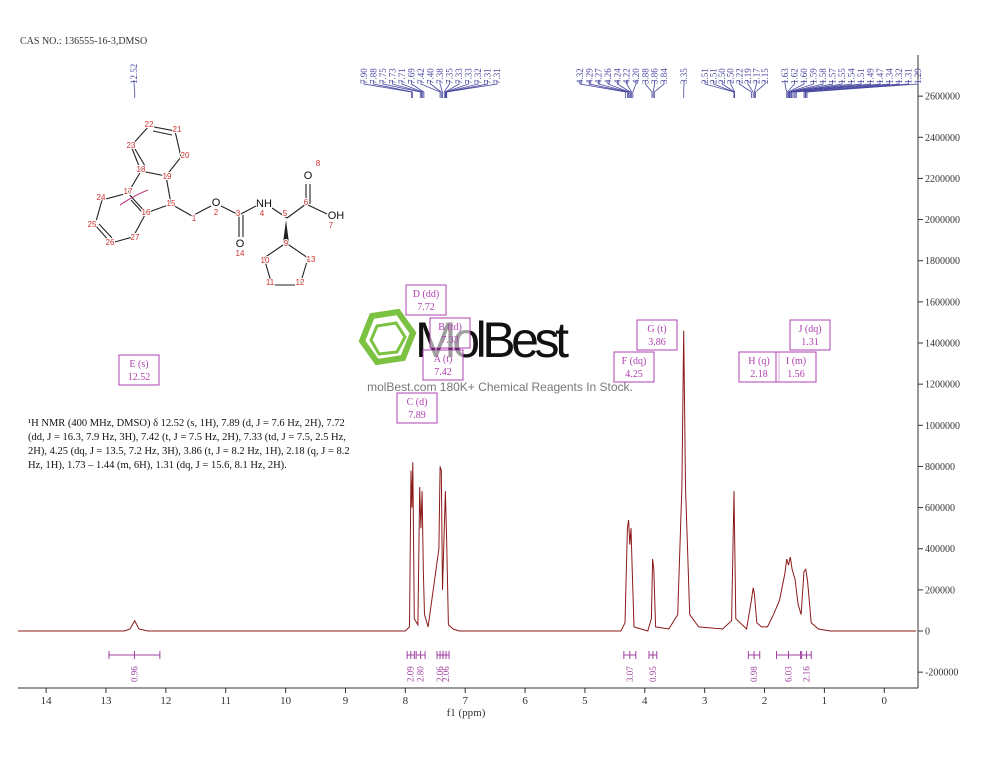  What do you see at coordinates (645, 701) in the screenshot?
I see `x-tick-label: 4` at bounding box center [645, 701].